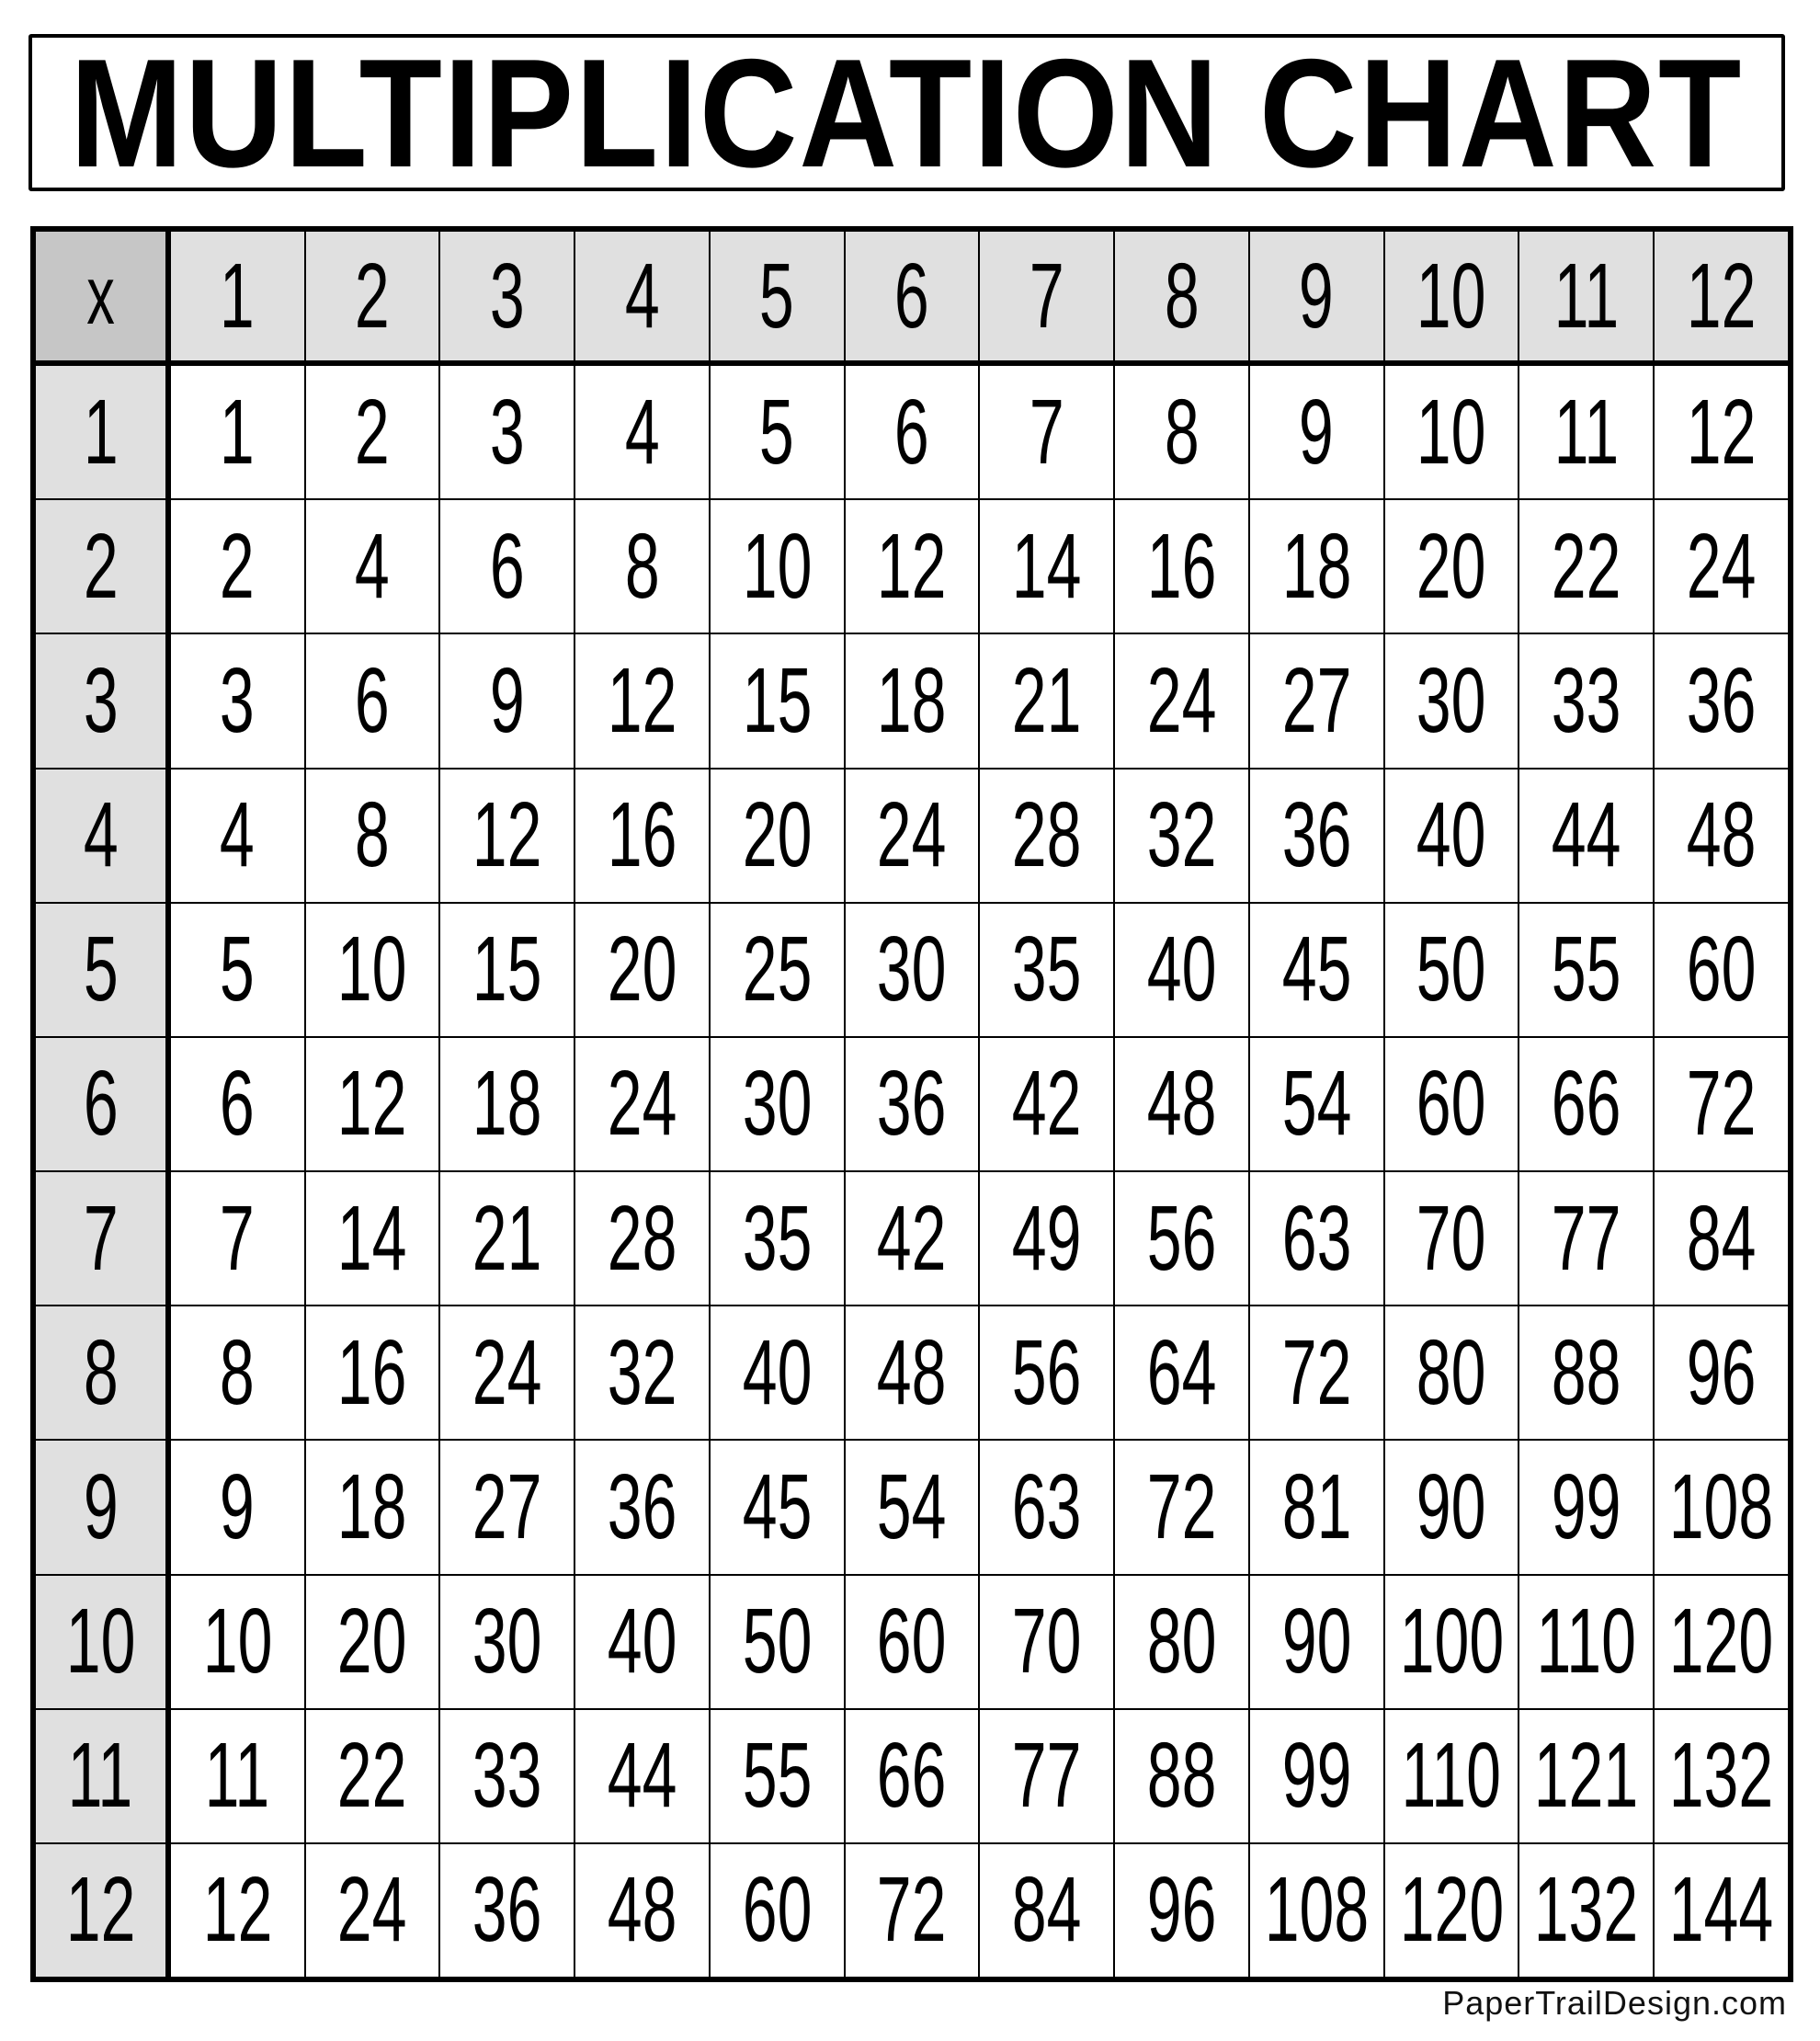 The width and height of the screenshot is (1820, 2041). I want to click on table-cell: 35, so click(1047, 970).